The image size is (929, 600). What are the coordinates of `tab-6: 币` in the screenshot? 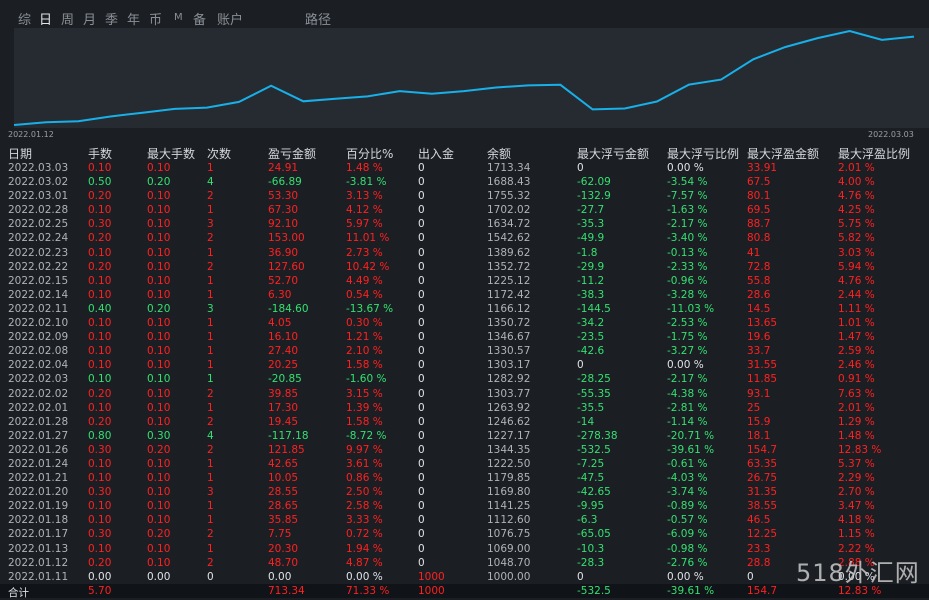 It's located at (156, 20).